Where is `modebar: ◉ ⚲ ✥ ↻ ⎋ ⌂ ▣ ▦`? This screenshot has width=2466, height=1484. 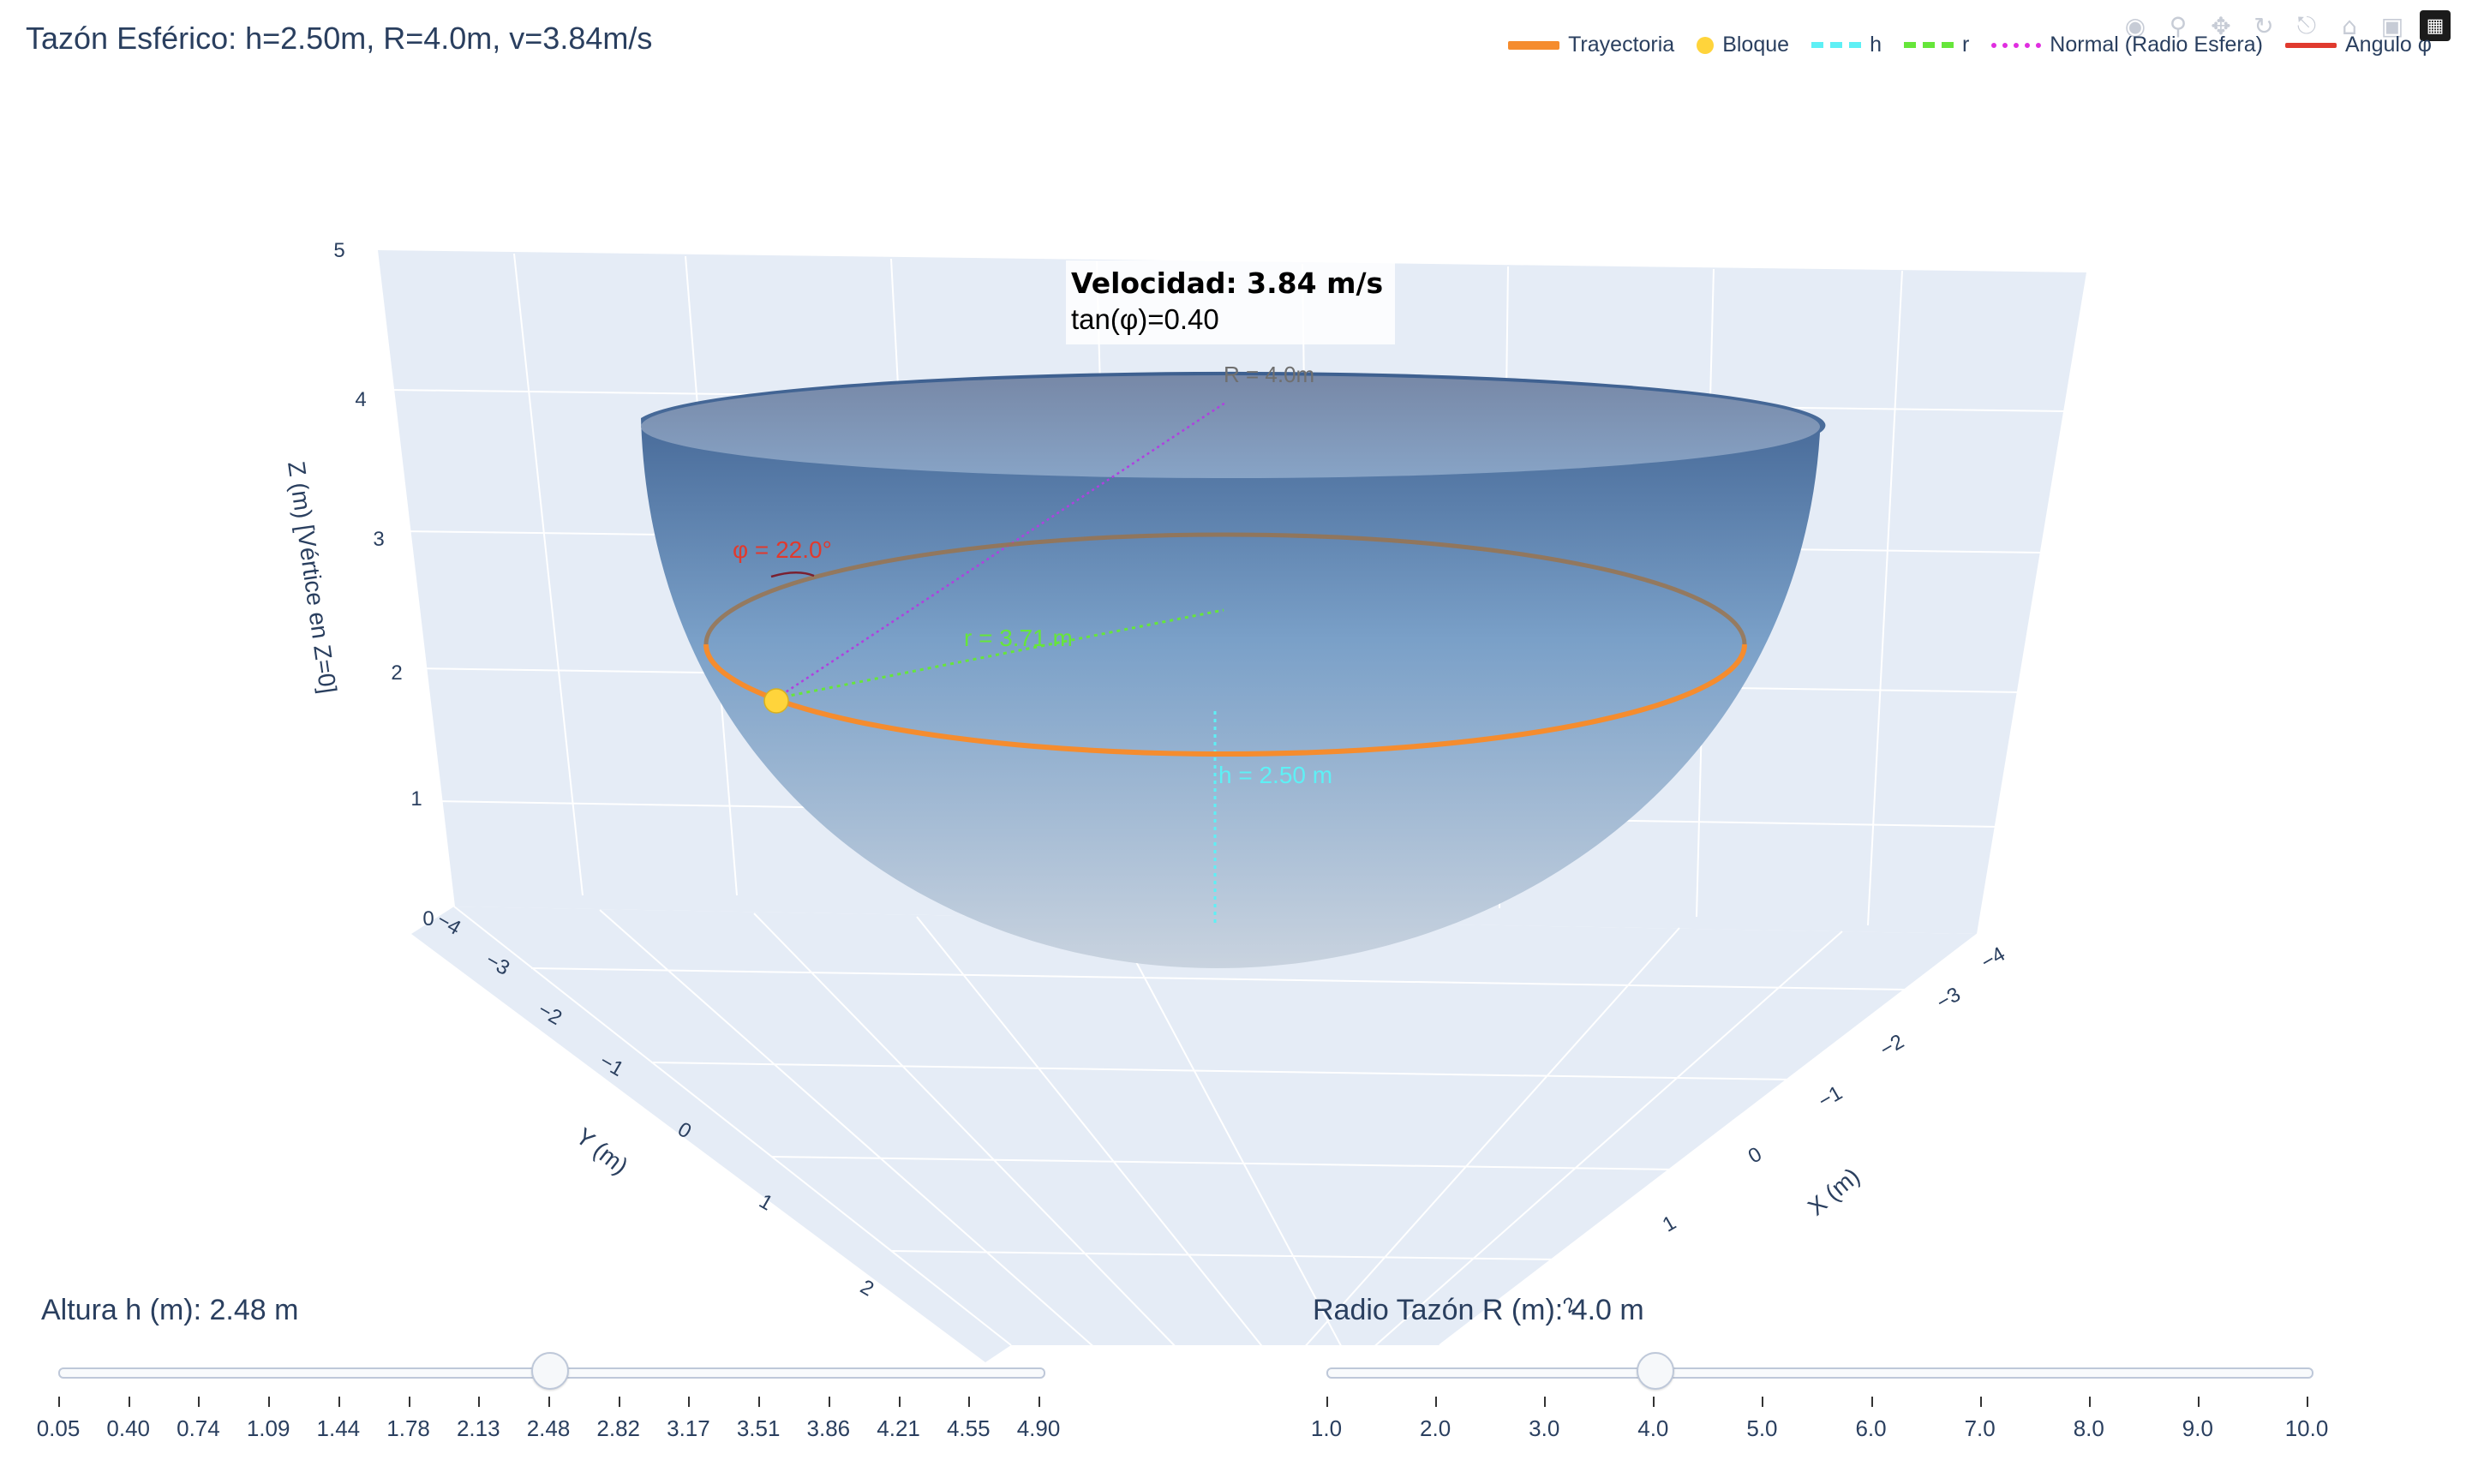 modebar: ◉ ⚲ ✥ ↻ ⎋ ⌂ ▣ ▦ is located at coordinates (2286, 25).